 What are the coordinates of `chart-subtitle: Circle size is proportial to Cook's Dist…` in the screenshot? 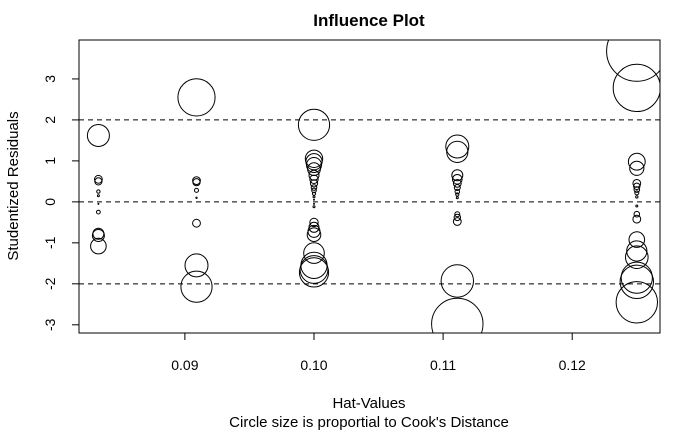 It's located at (369, 422).